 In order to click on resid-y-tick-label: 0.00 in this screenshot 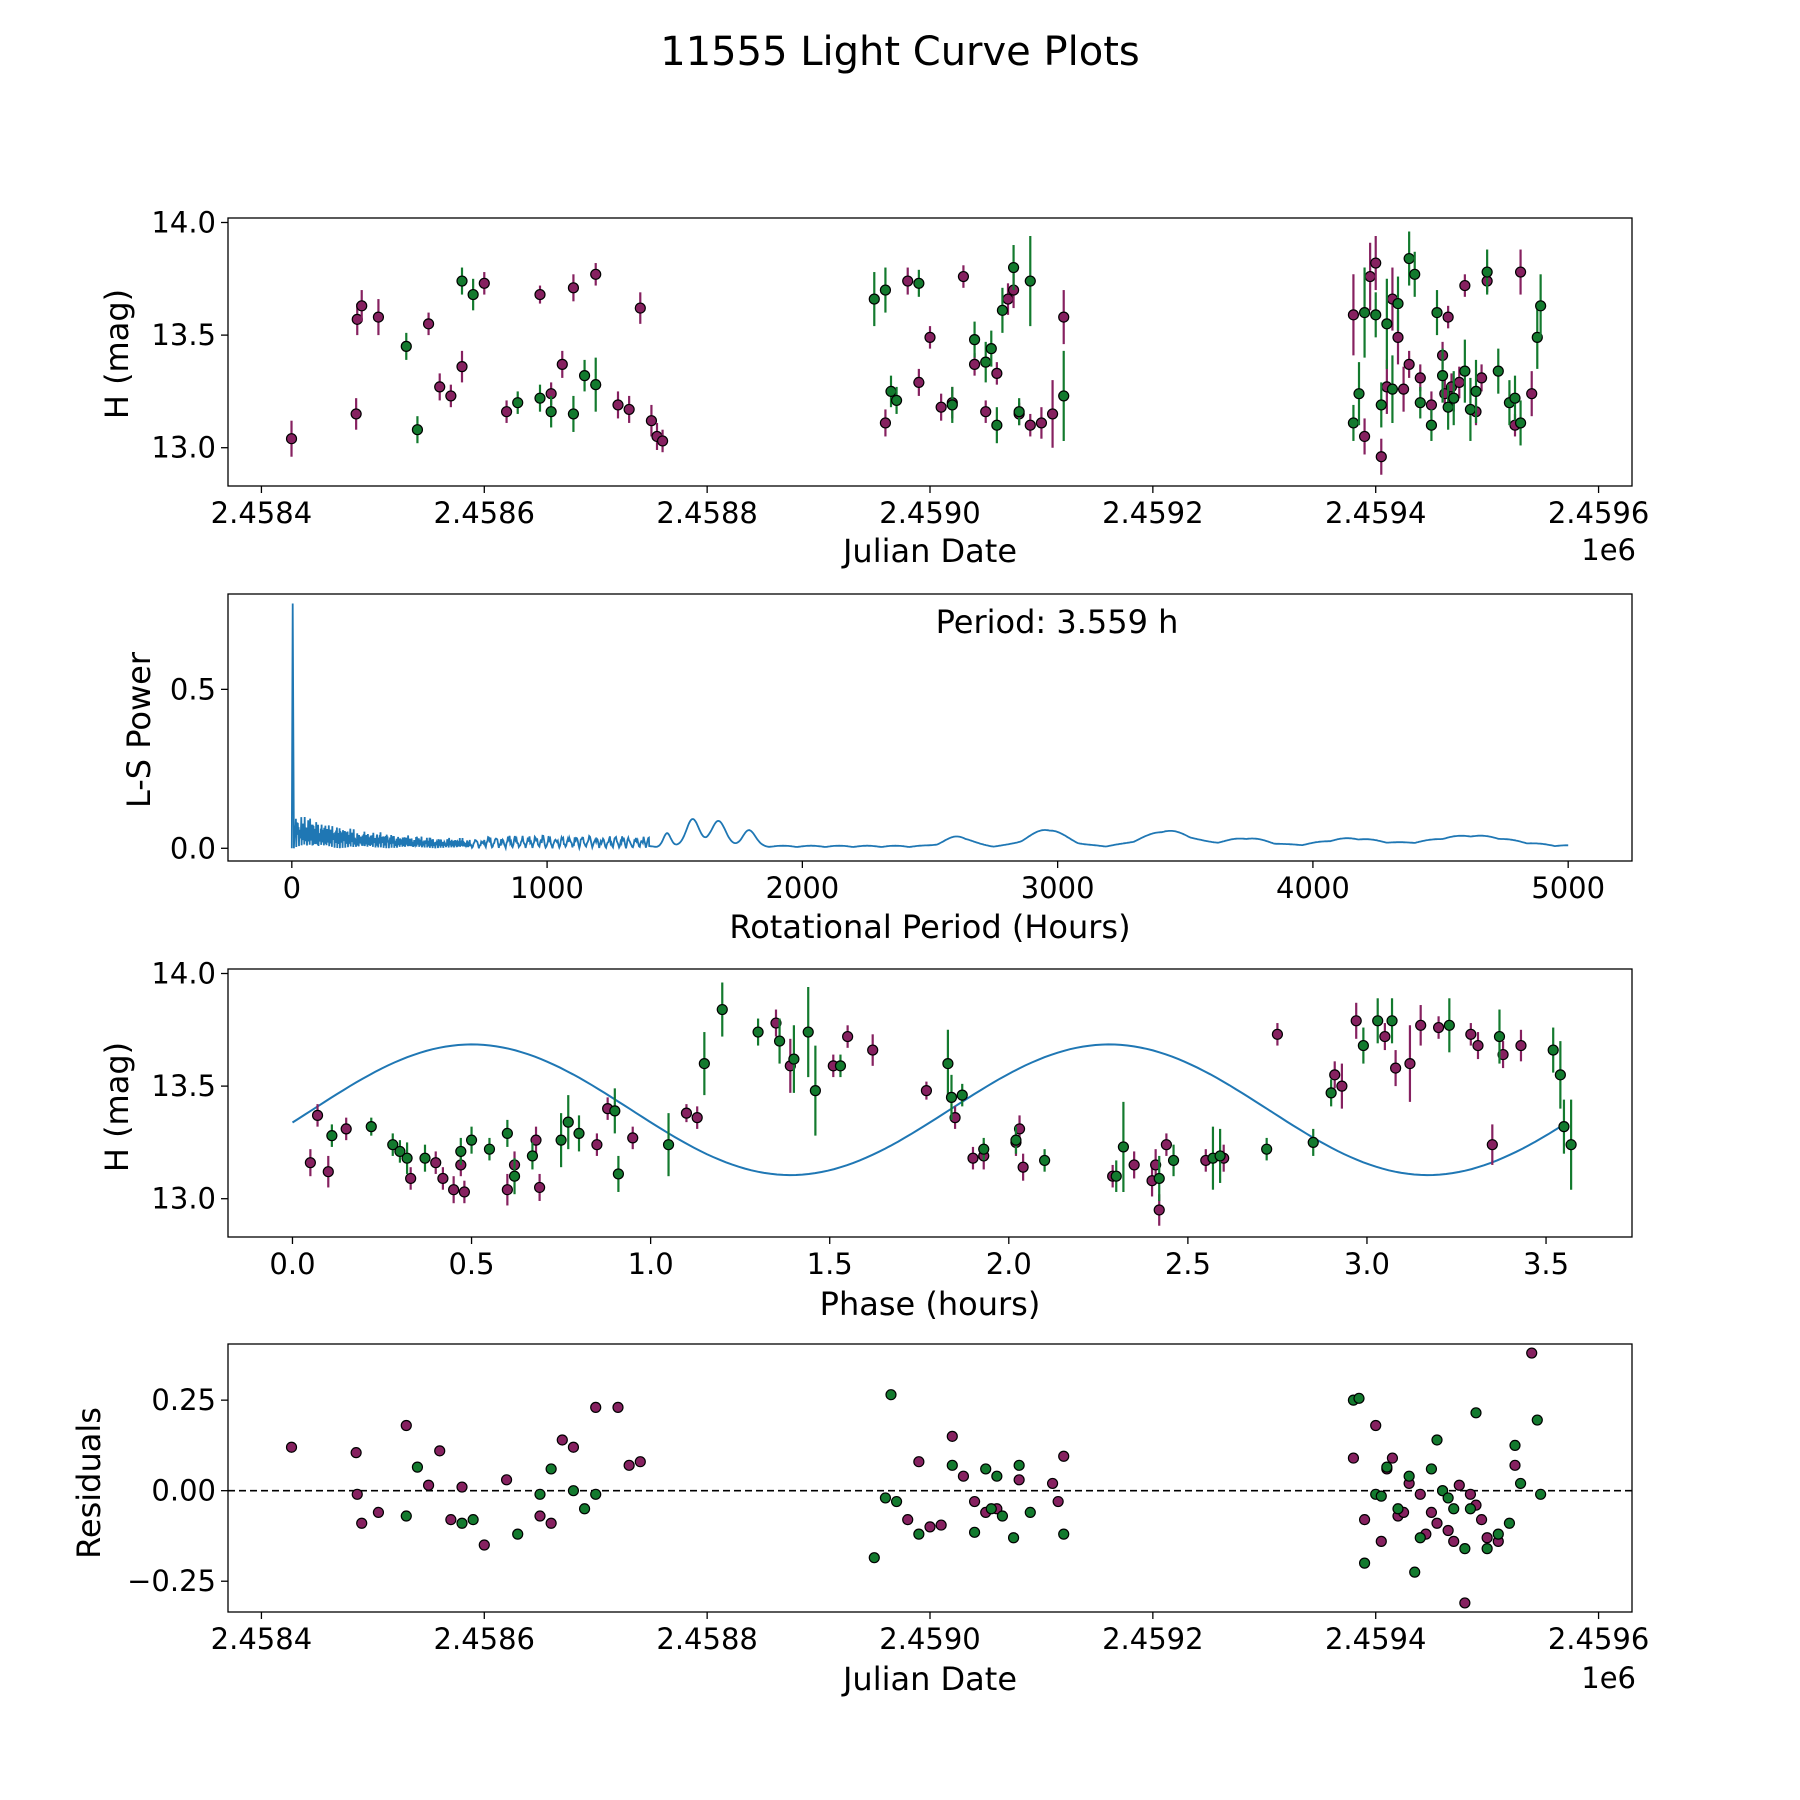, I will do `click(183, 1491)`.